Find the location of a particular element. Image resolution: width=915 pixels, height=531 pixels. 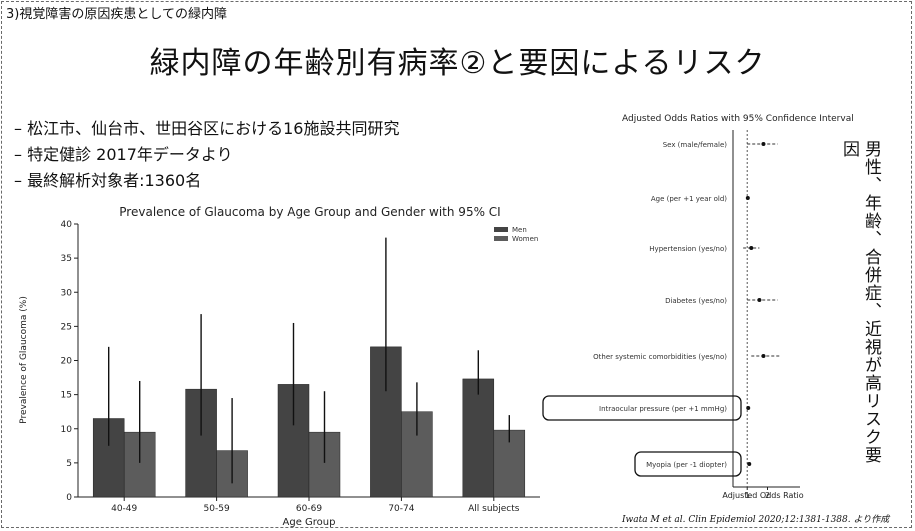

bullet-item: 特定健診 2017年データより is located at coordinates (206, 155).